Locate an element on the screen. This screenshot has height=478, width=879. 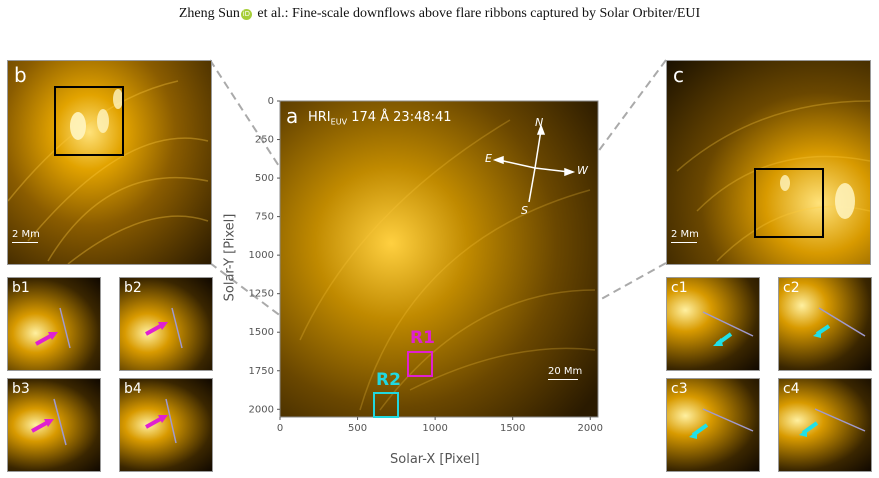
panel-a-caption: HRIEUV 174 Å 23:48:41 is located at coordinates (380, 118).